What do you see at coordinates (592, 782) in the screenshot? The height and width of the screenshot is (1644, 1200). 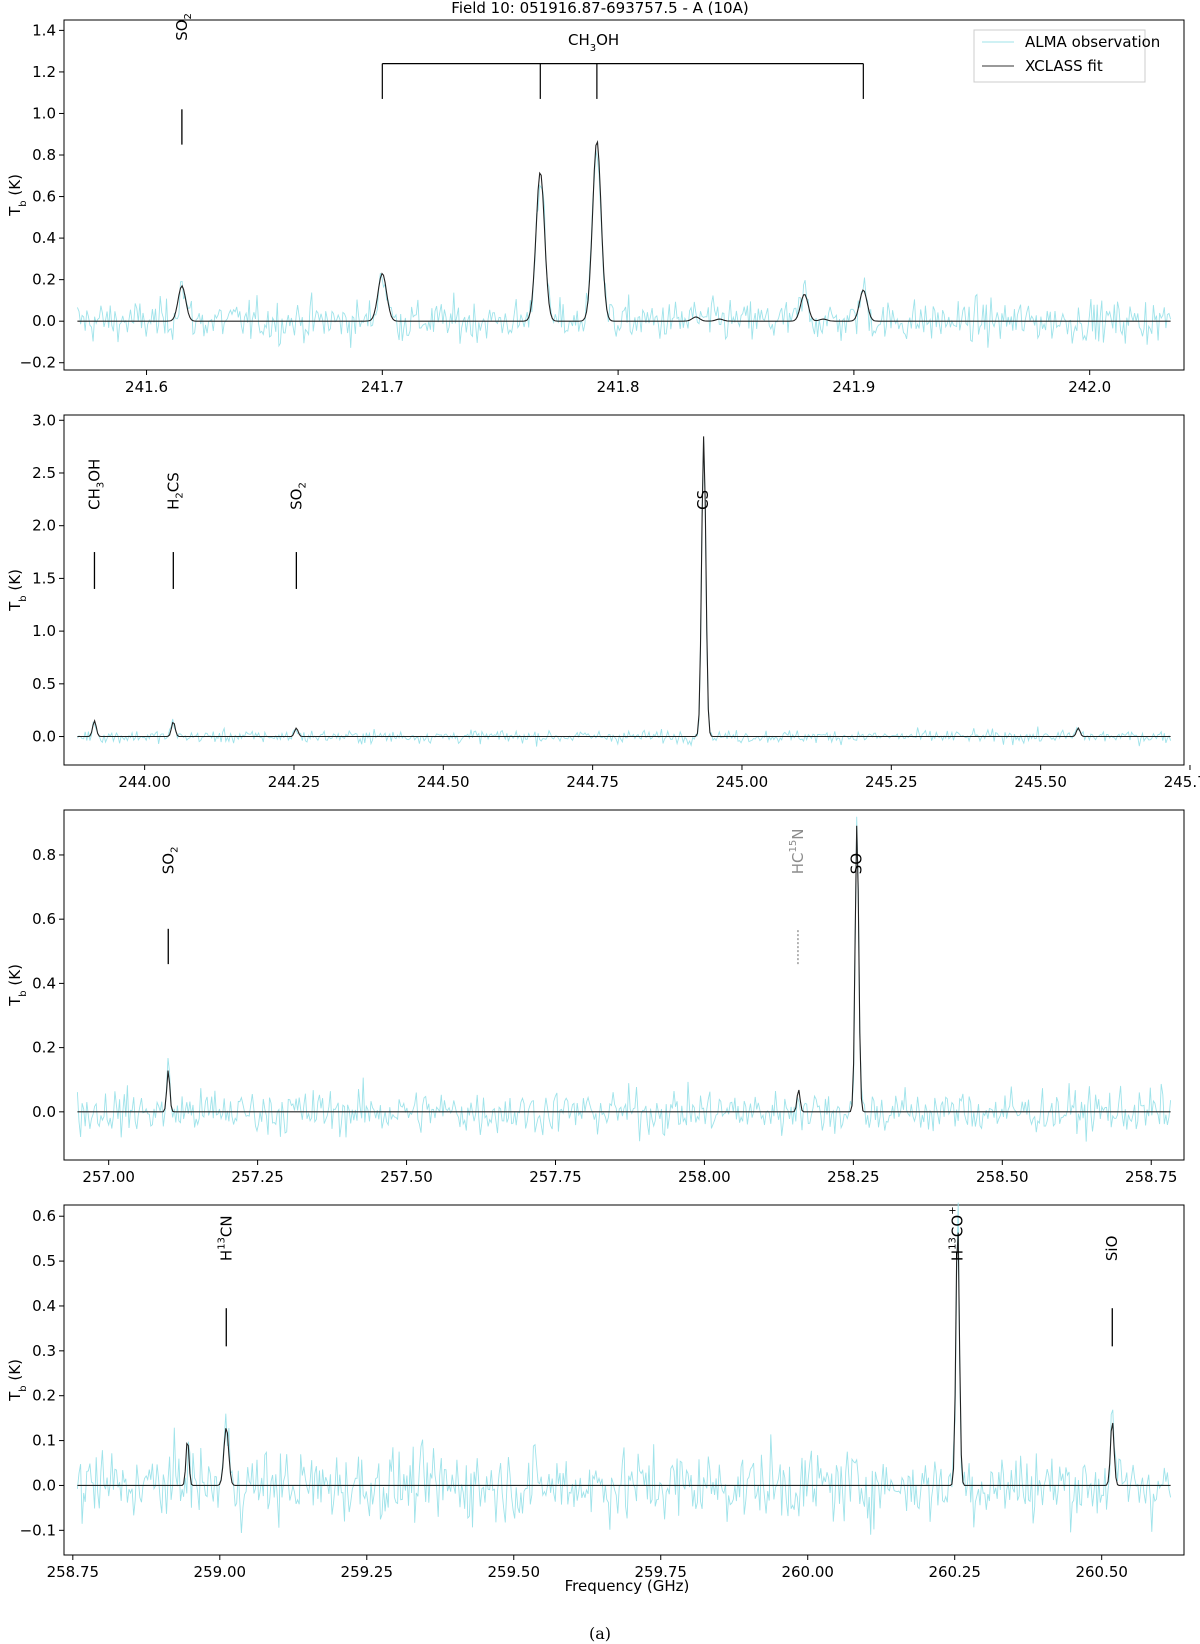 I see `x-tick-label: 244.75` at bounding box center [592, 782].